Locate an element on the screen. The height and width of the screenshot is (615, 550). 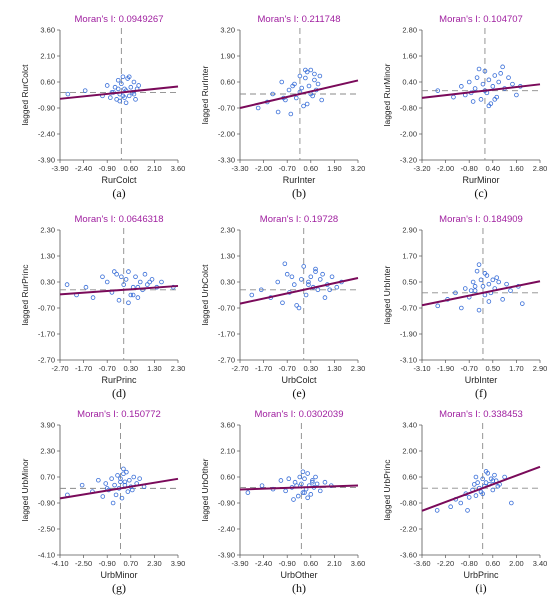
y-tick-label: 0.70 is located at coordinates (47, 477).